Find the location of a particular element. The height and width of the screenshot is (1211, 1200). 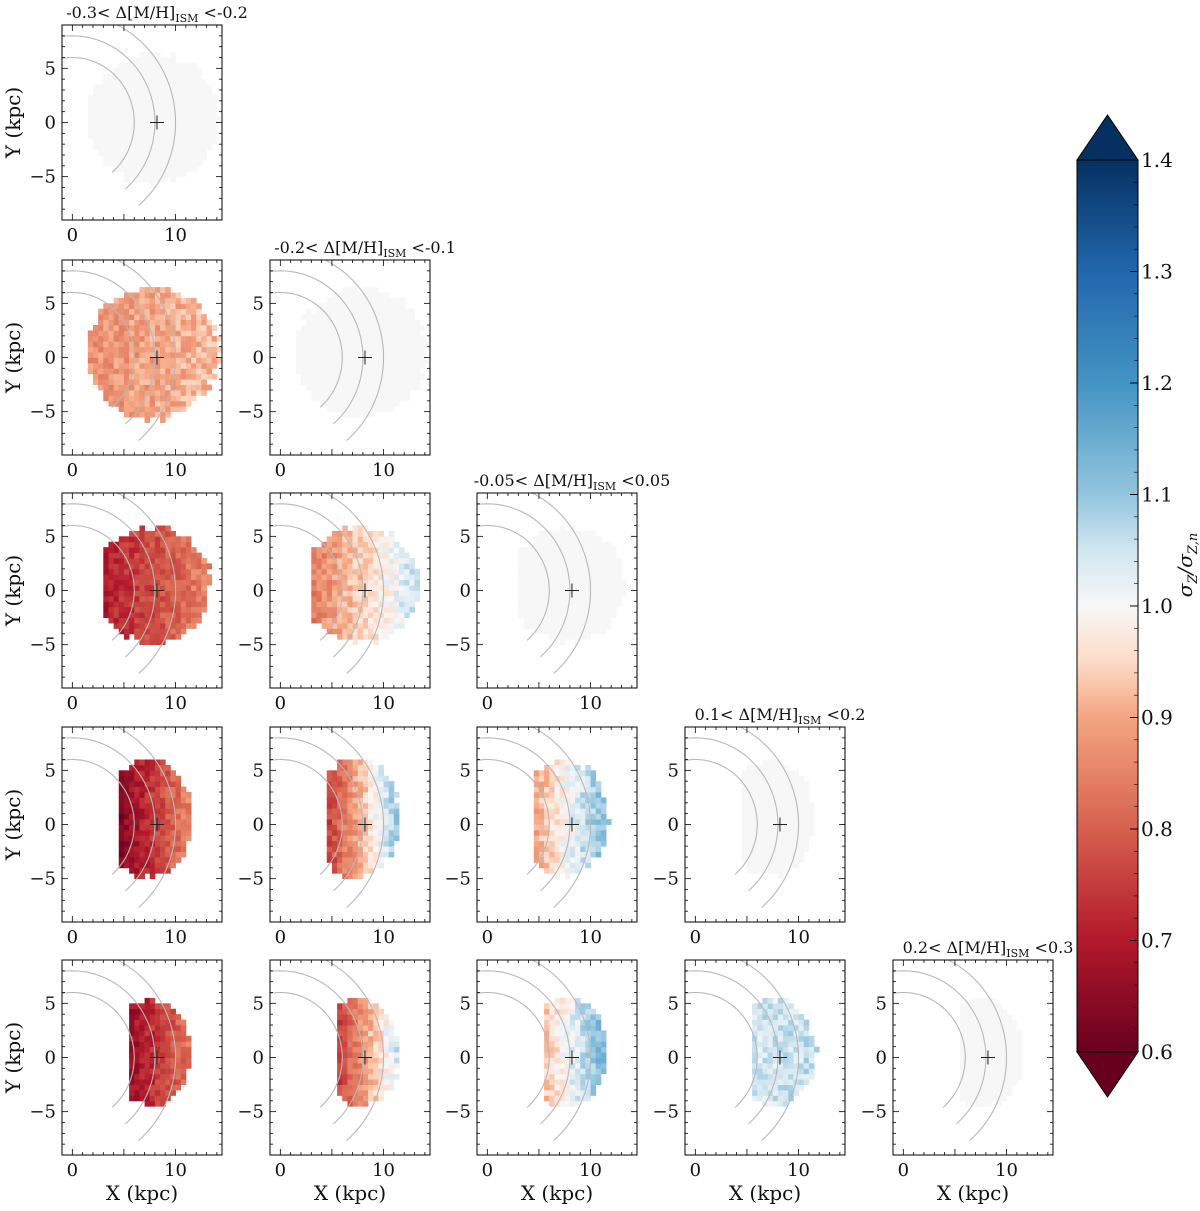

sun-marker is located at coordinates (779, 824).